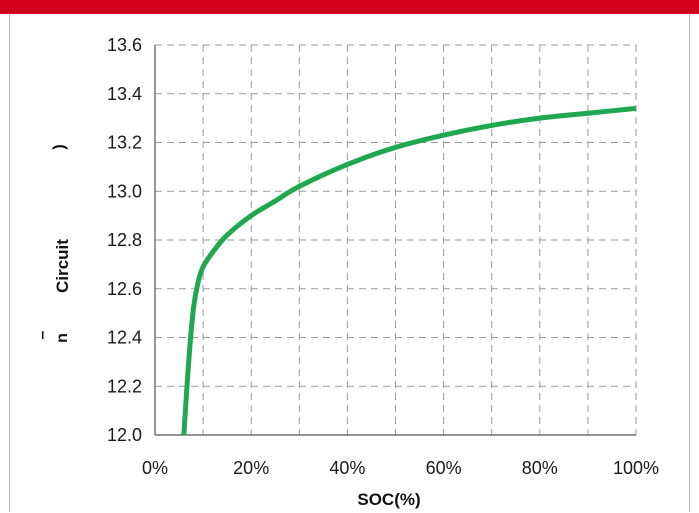 The width and height of the screenshot is (699, 513). Describe the element at coordinates (124, 386) in the screenshot. I see `y-tick-label: 12.2` at that location.